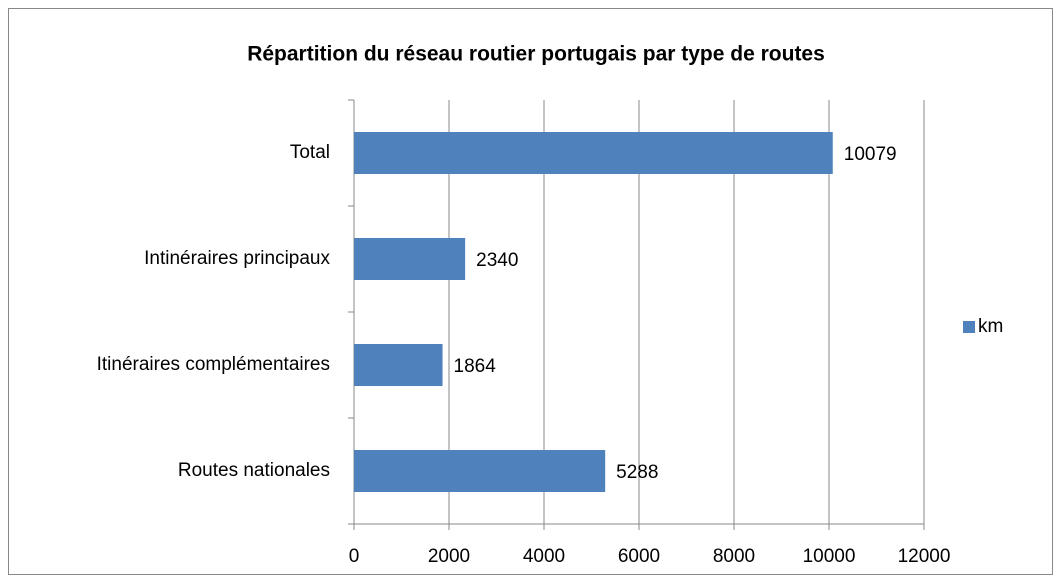  I want to click on x-tick-label: 2000, so click(449, 556).